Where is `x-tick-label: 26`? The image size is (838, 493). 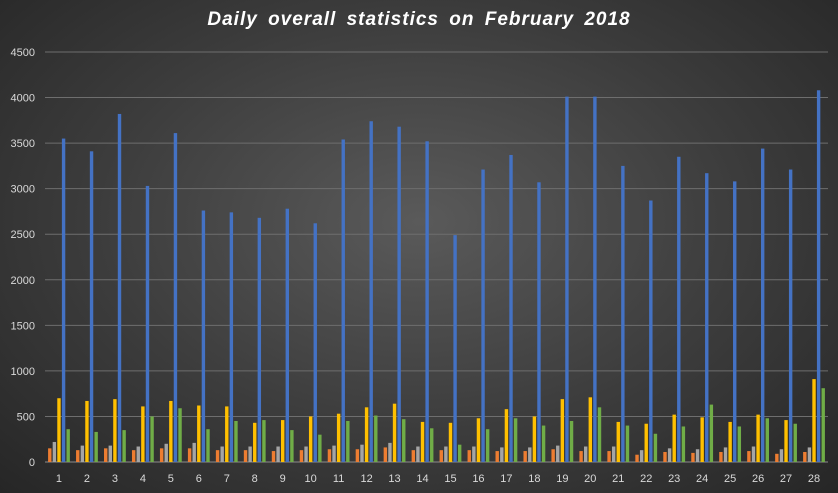
x-tick-label: 26 is located at coordinates (758, 479).